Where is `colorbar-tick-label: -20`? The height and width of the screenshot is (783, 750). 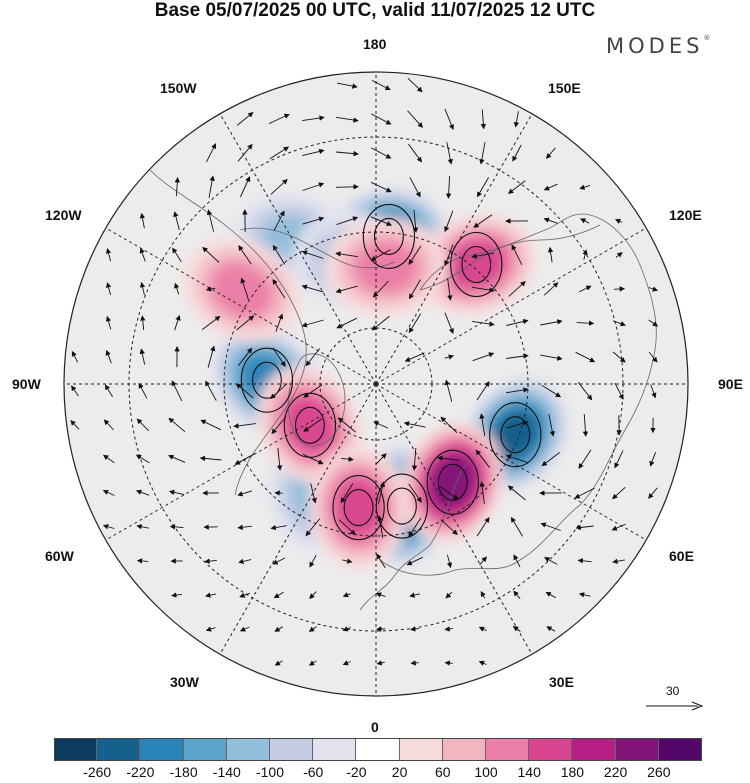
colorbar-tick-label: -20 is located at coordinates (356, 772).